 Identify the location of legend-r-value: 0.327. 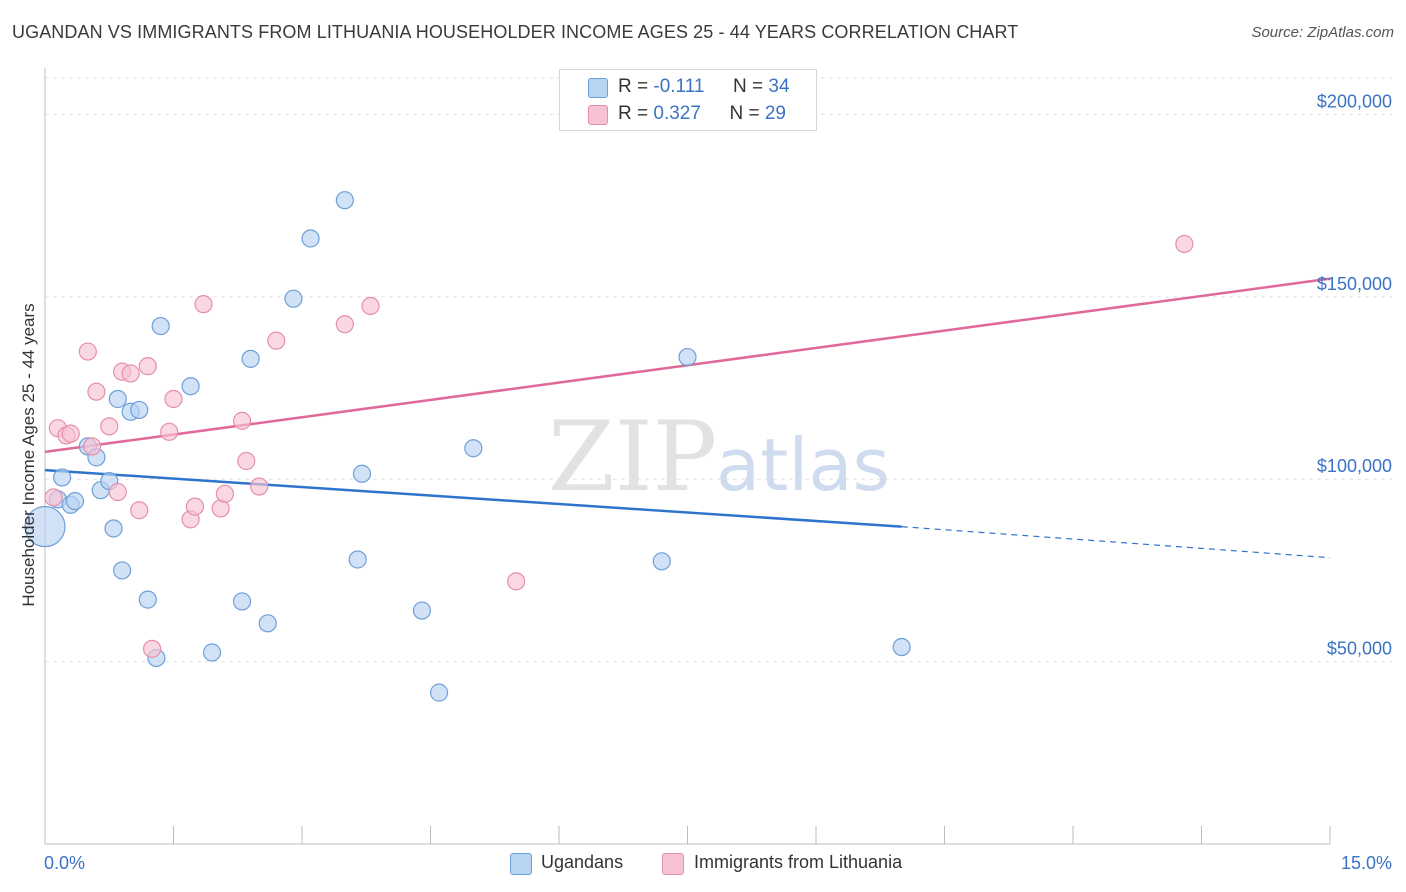
(677, 113).